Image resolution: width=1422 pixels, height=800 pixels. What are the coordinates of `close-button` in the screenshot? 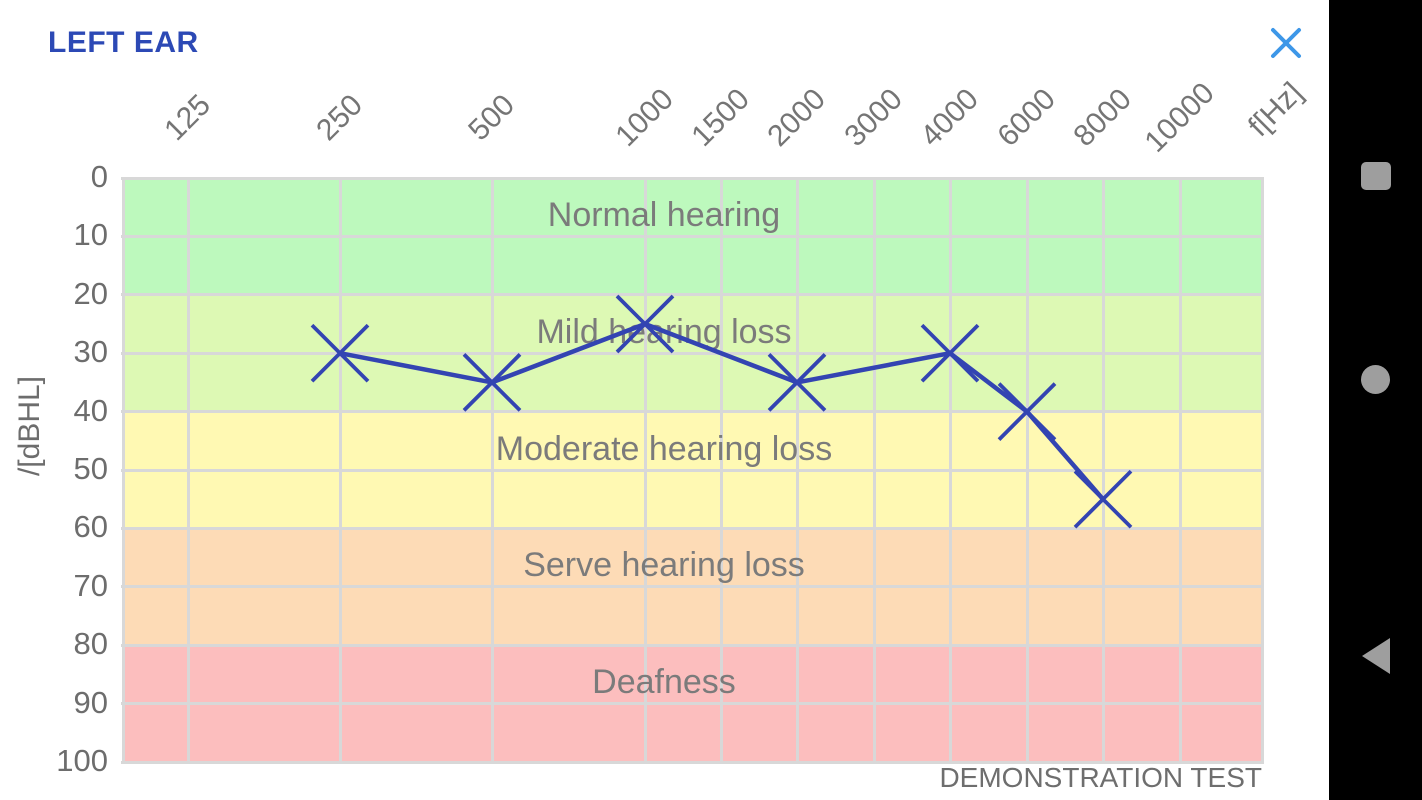 It's located at (1286, 43).